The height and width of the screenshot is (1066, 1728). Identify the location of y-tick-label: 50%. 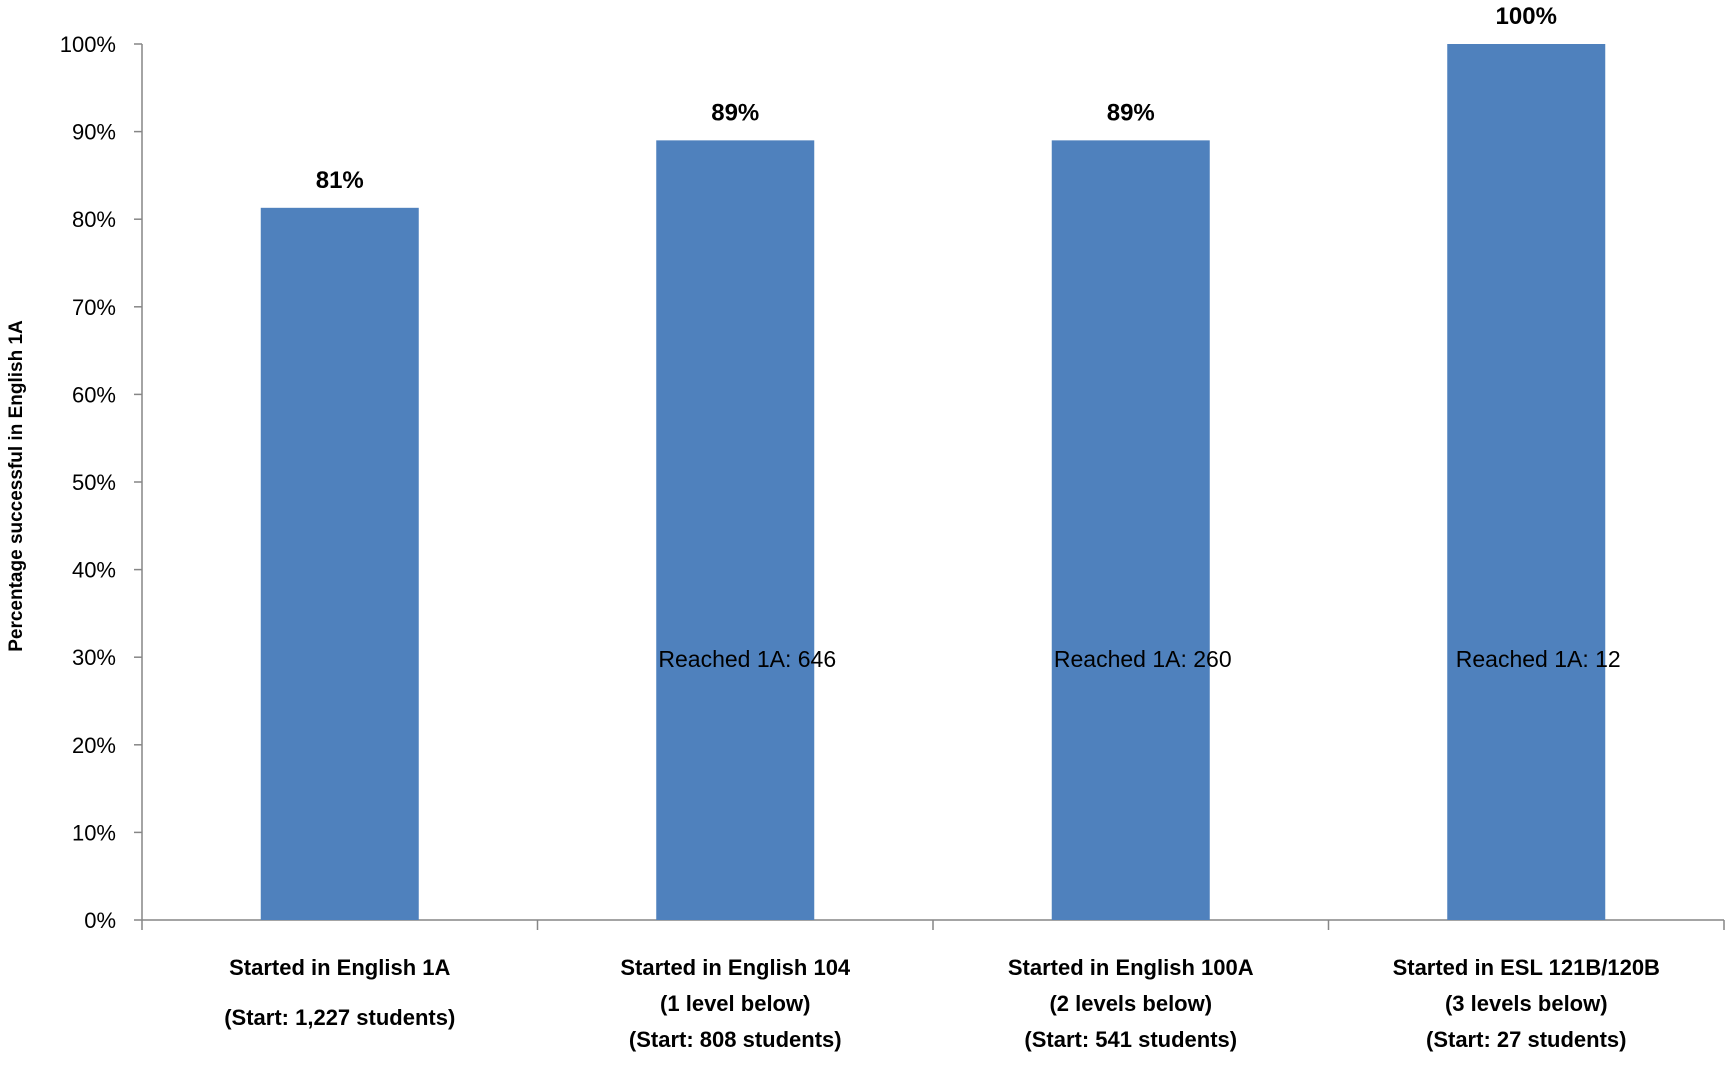
(94, 482).